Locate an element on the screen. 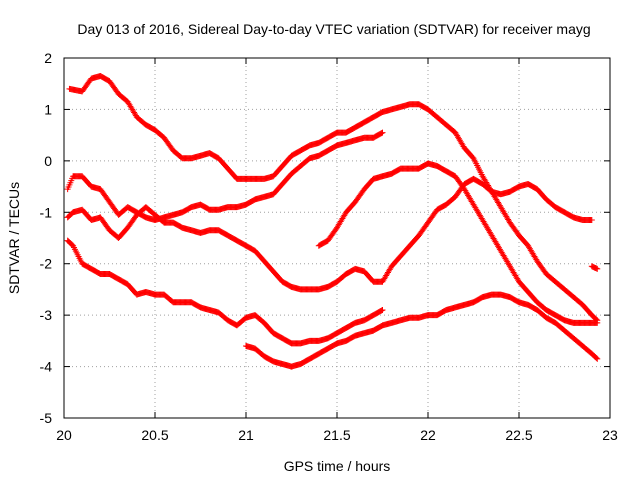  y-tick-label: -1 is located at coordinates (46, 212).